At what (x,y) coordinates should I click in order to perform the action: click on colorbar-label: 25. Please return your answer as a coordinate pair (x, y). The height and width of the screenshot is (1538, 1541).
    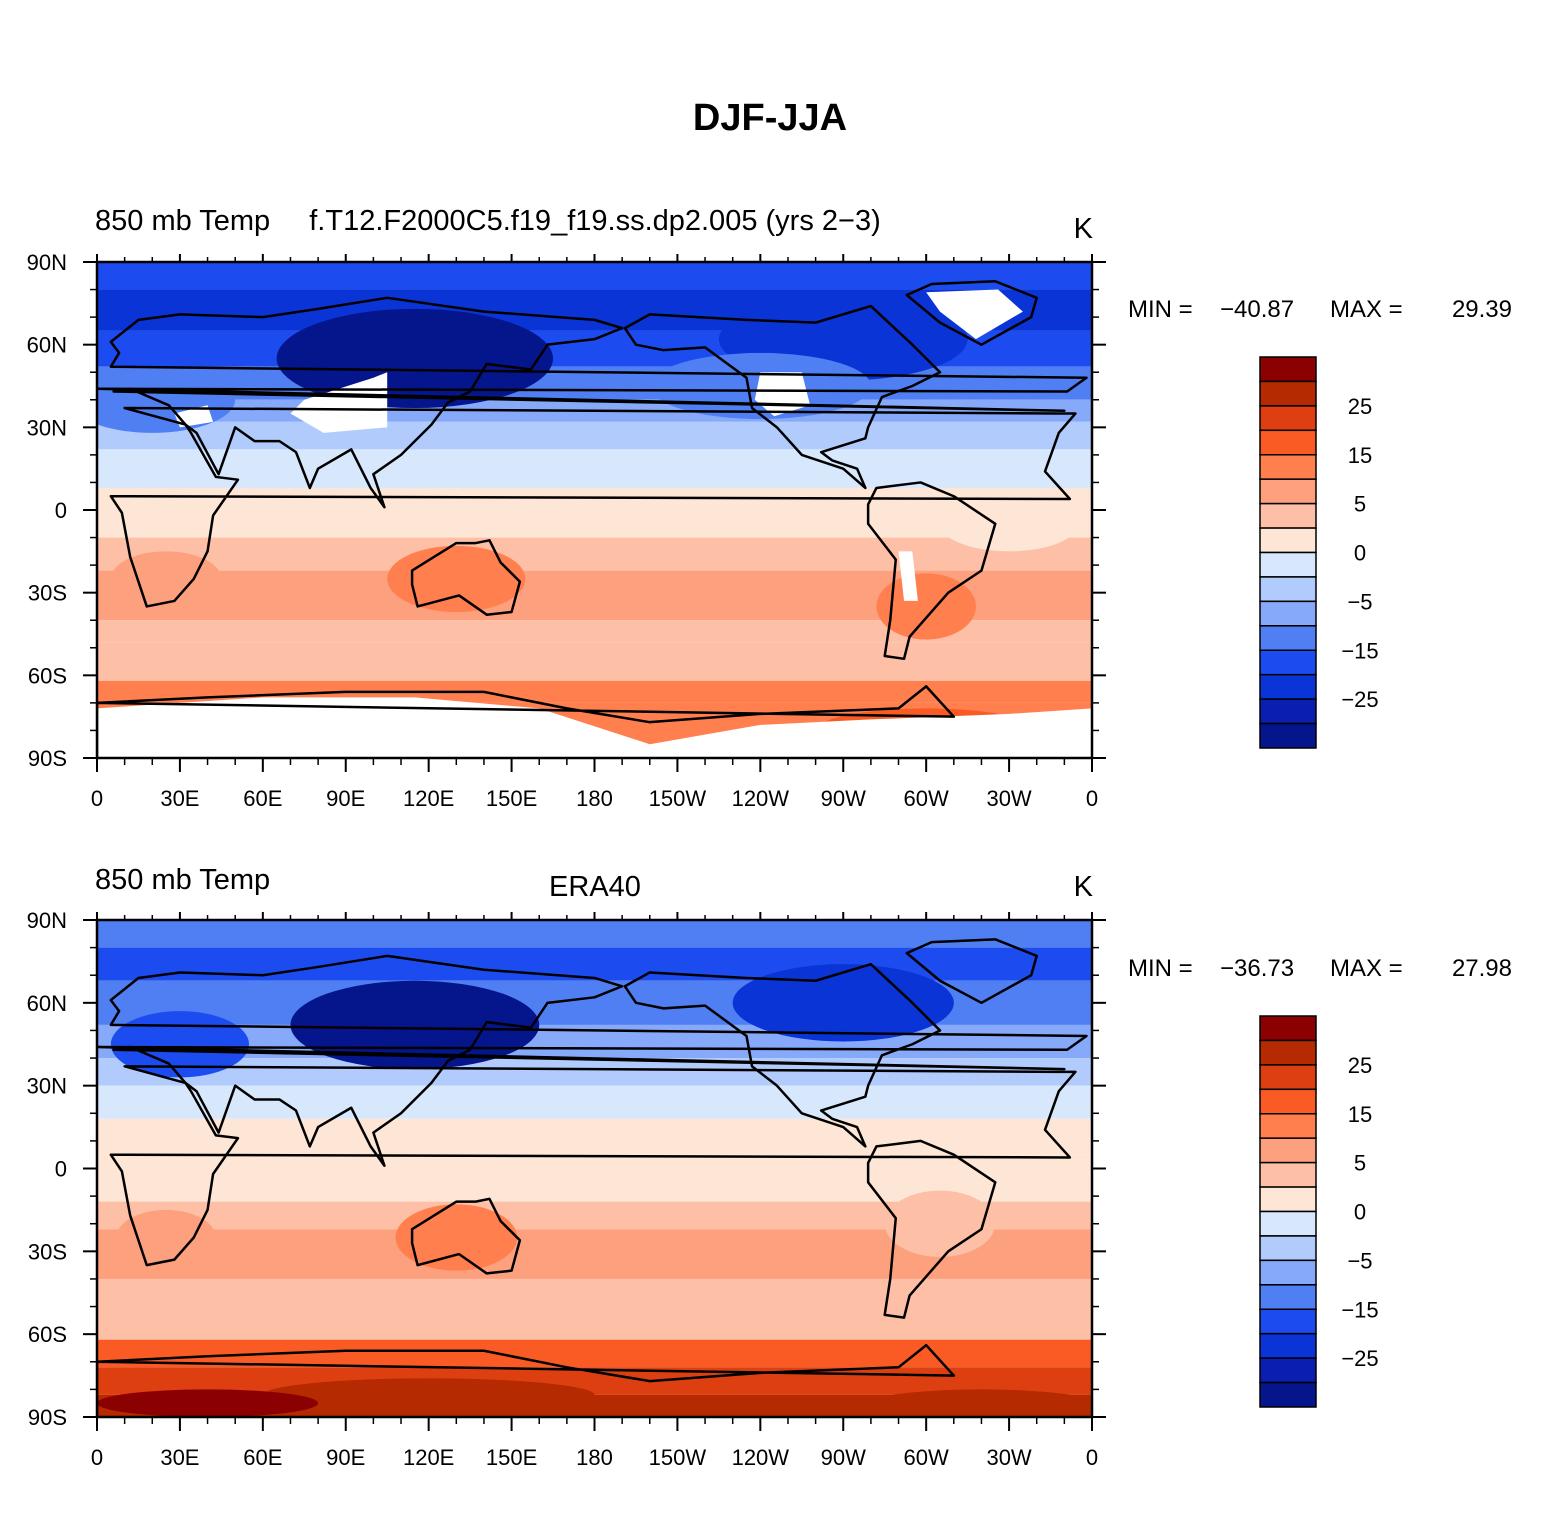
    Looking at the image, I should click on (1360, 406).